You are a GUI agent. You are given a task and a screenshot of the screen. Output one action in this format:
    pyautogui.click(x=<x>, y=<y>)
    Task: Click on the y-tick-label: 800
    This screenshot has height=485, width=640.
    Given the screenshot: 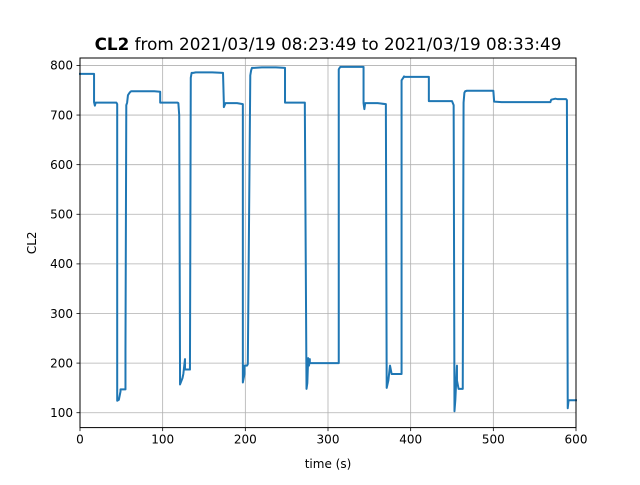 What is the action you would take?
    pyautogui.click(x=61, y=66)
    